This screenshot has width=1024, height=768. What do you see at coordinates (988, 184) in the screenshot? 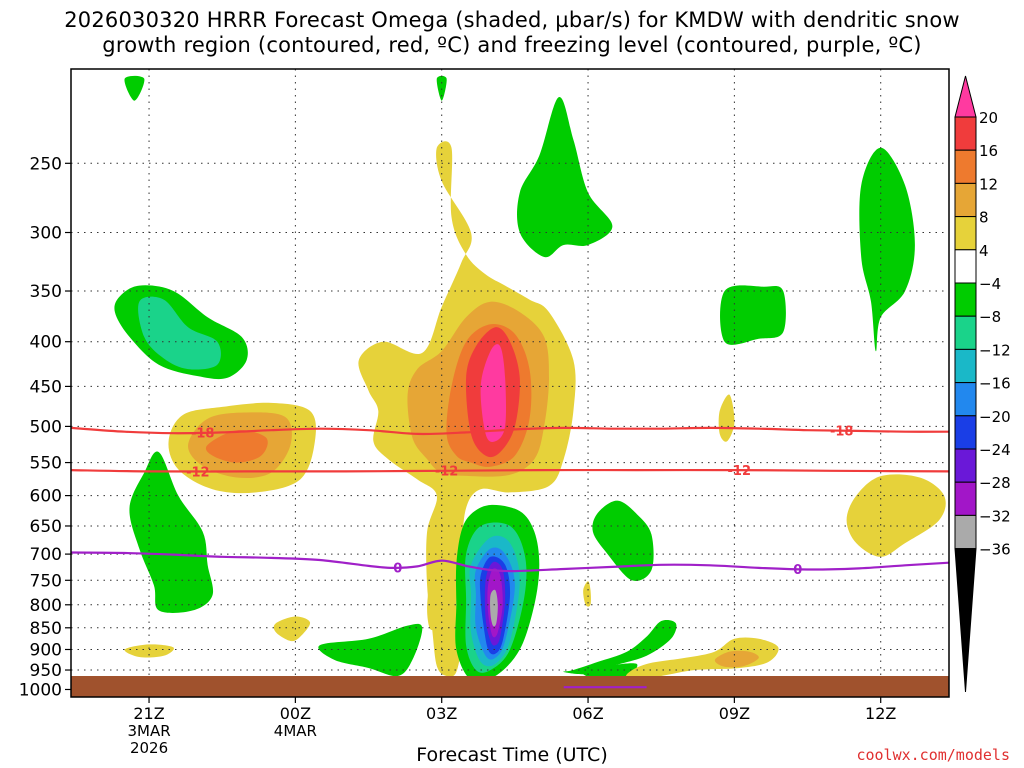
I see `colorbar-label-2: 12` at bounding box center [988, 184].